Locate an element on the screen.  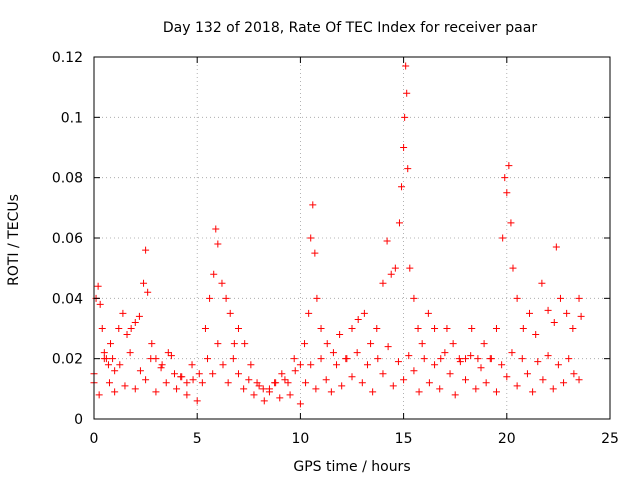
y-tick-label: 0.1 is located at coordinates (72, 118).